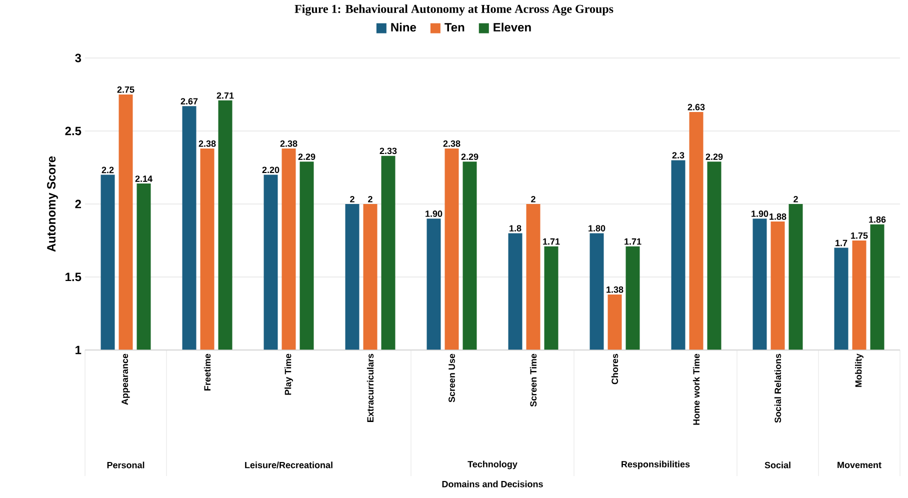 The height and width of the screenshot is (498, 908). Describe the element at coordinates (108, 170) in the screenshot. I see `data-label: 2.2` at that location.